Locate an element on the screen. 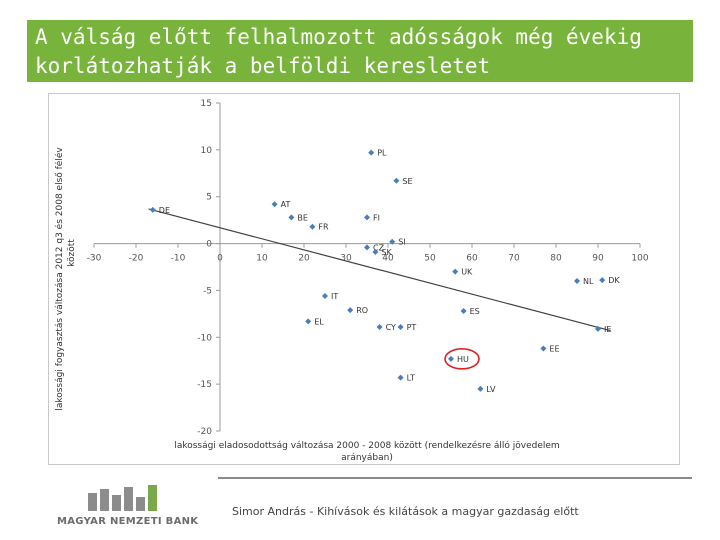  data-point-es is located at coordinates (463, 311).